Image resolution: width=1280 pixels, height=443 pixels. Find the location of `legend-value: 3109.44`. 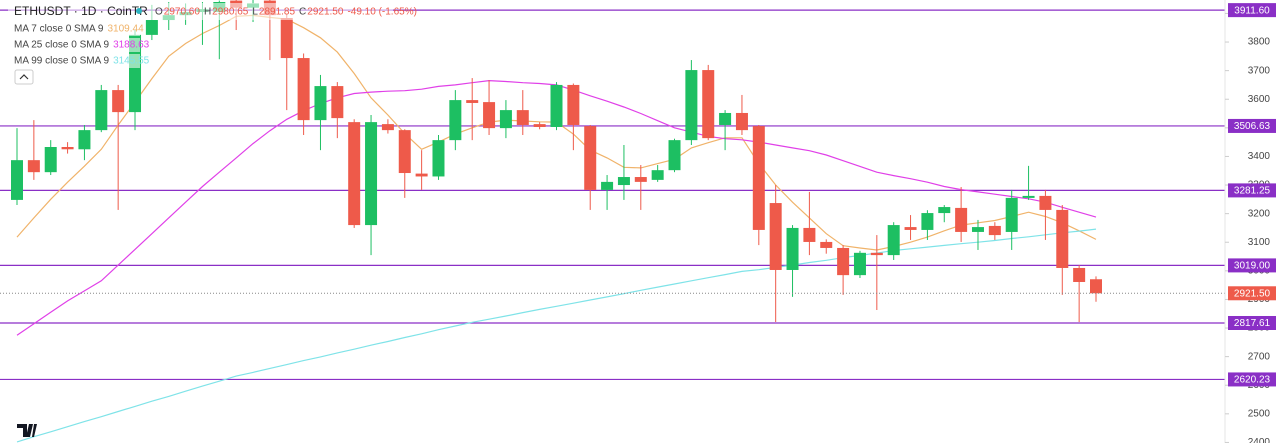

legend-value: 3109.44 is located at coordinates (126, 29).